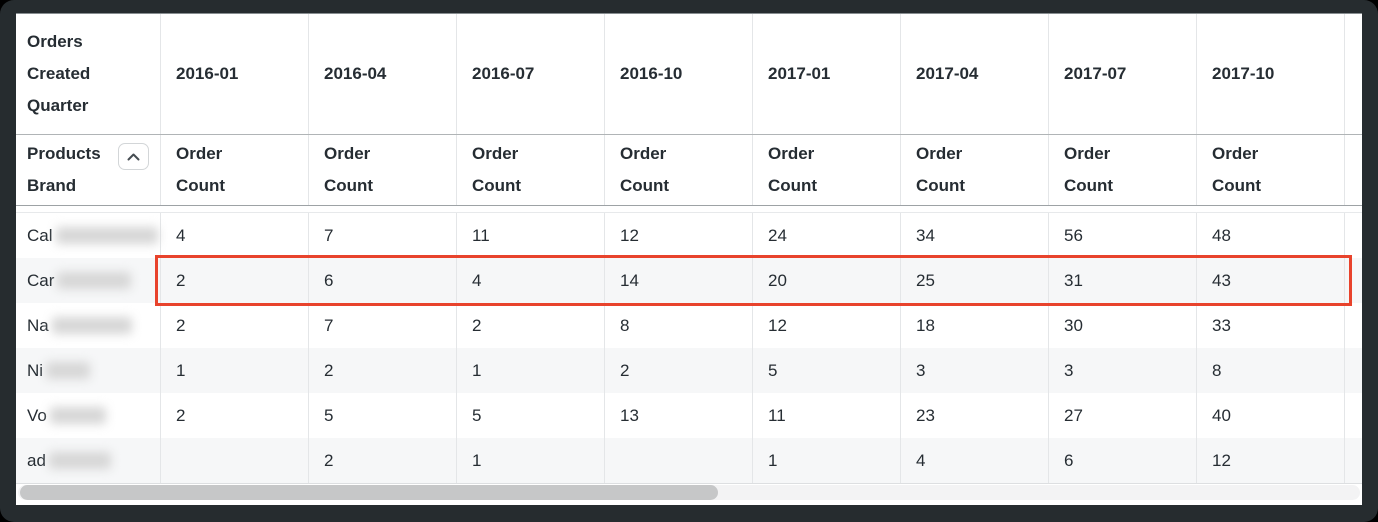 The height and width of the screenshot is (522, 1378). I want to click on order-count-cell: 24, so click(826, 235).